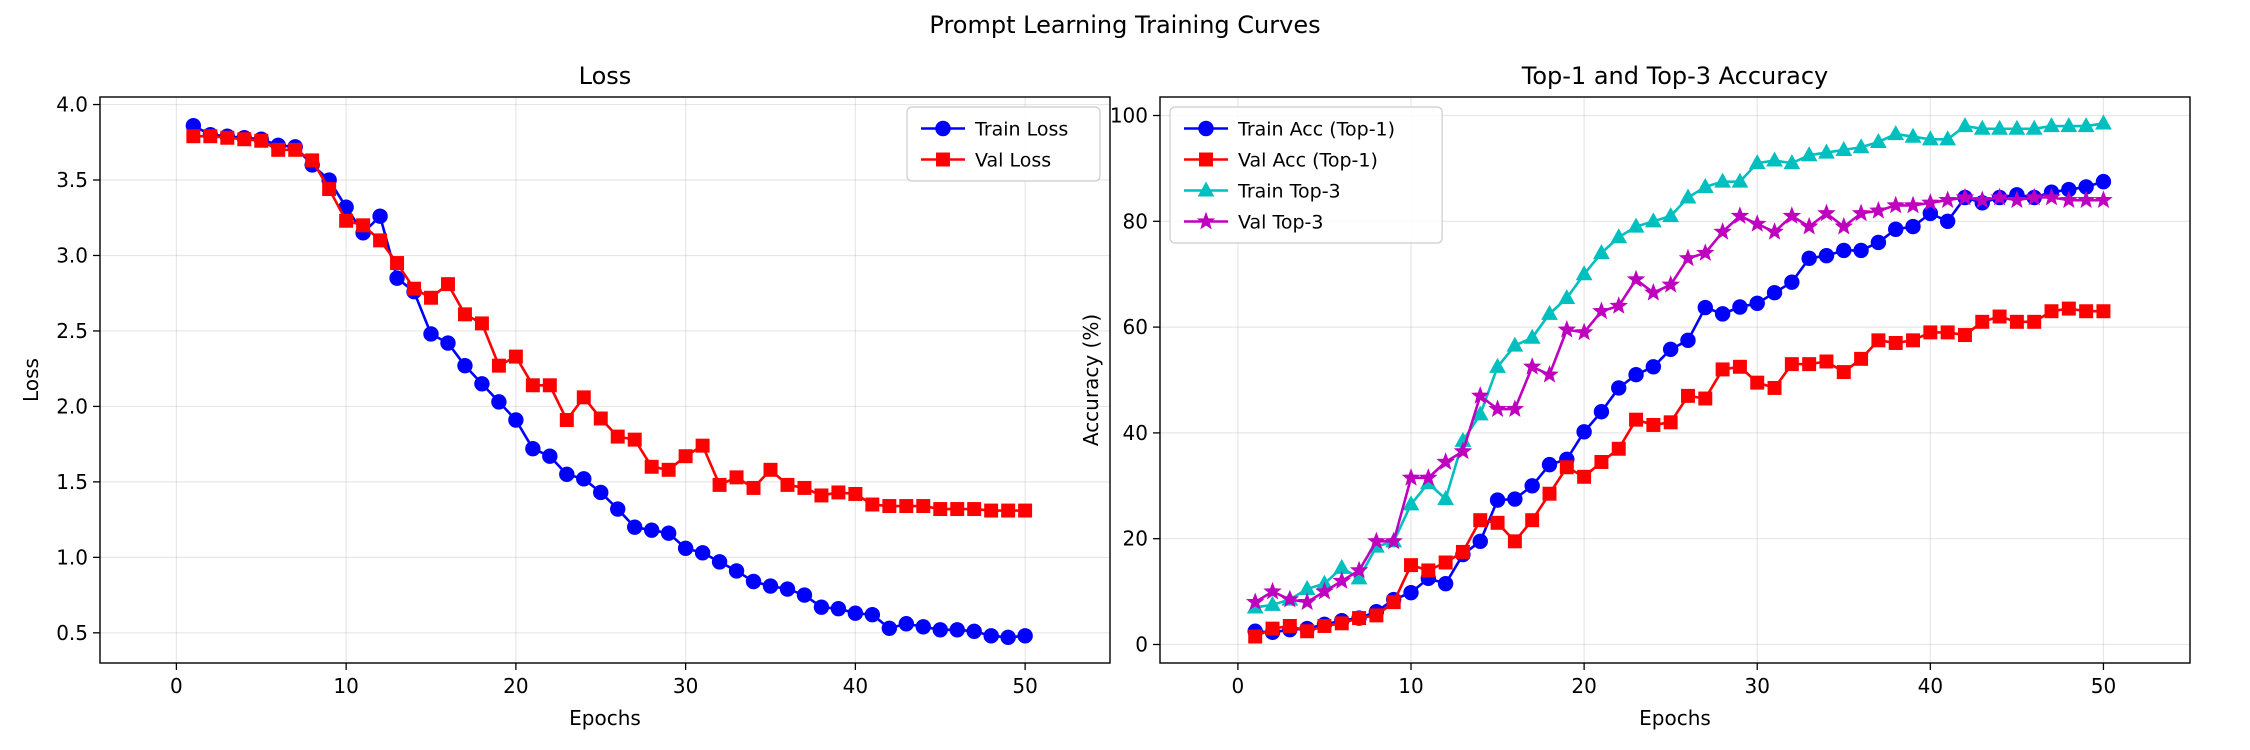 The width and height of the screenshot is (2250, 750). What do you see at coordinates (72, 331) in the screenshot?
I see `y-tick-label: 2.5` at bounding box center [72, 331].